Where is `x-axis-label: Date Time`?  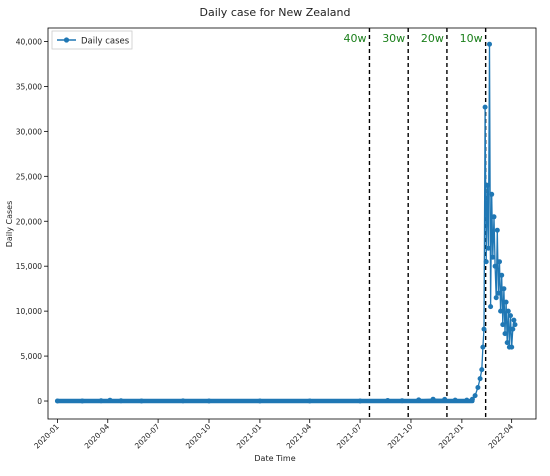 x-axis-label: Date Time is located at coordinates (274, 458).